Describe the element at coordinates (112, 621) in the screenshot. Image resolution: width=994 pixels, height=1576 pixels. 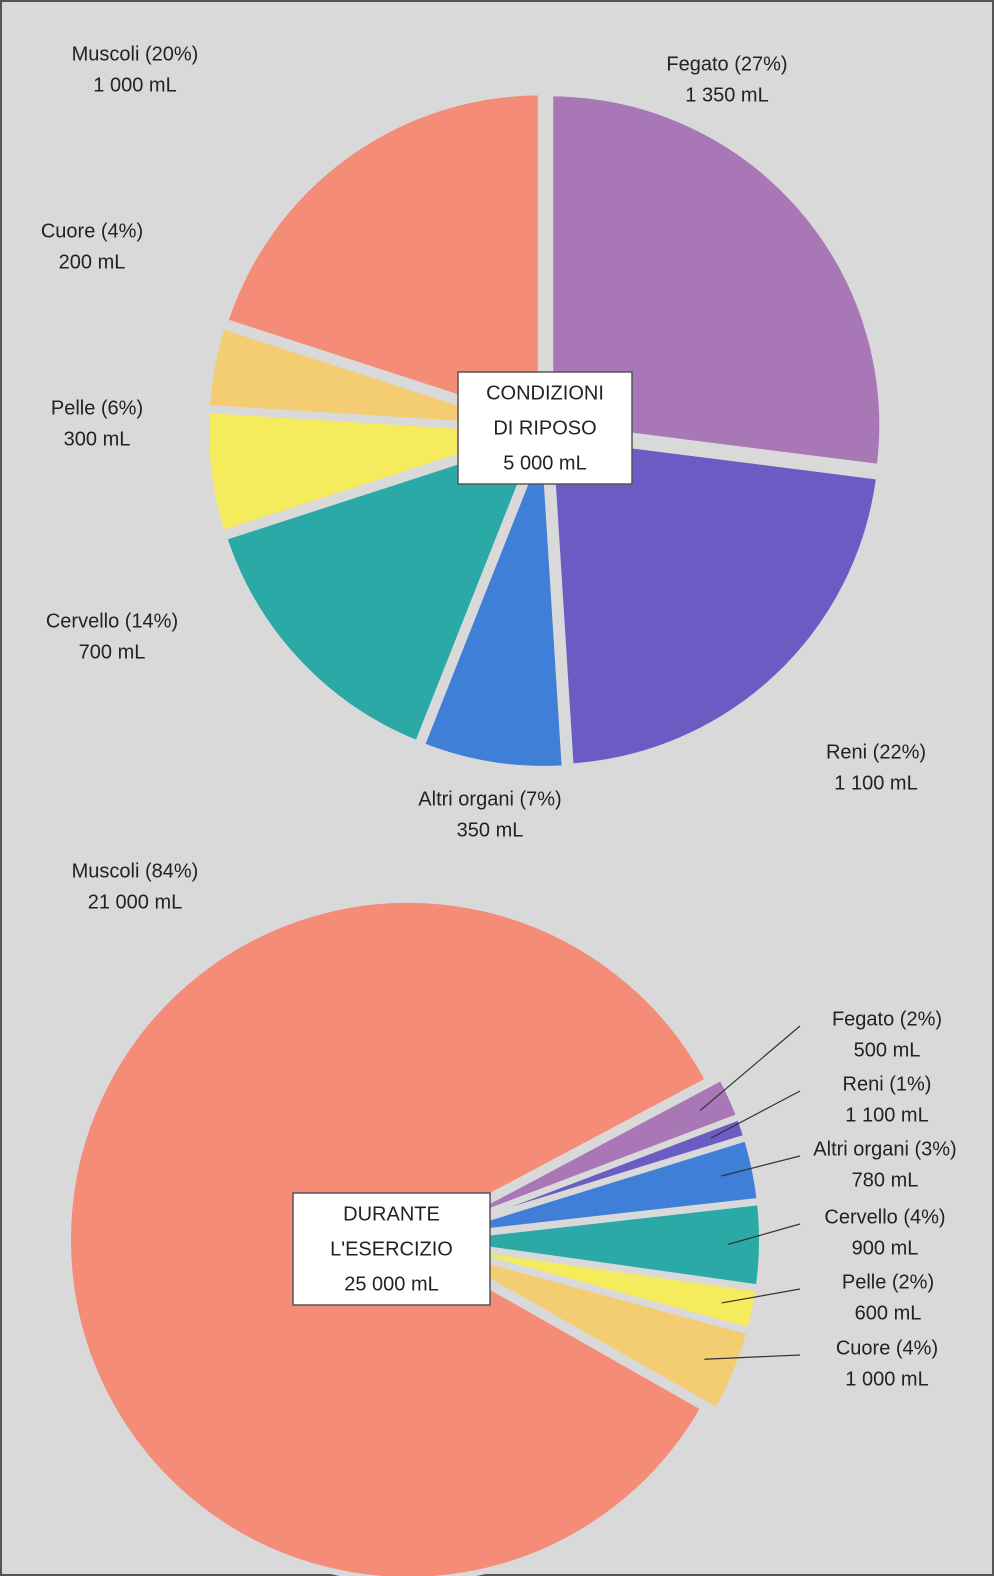
I see `slice-label: Cervello (14%)` at that location.